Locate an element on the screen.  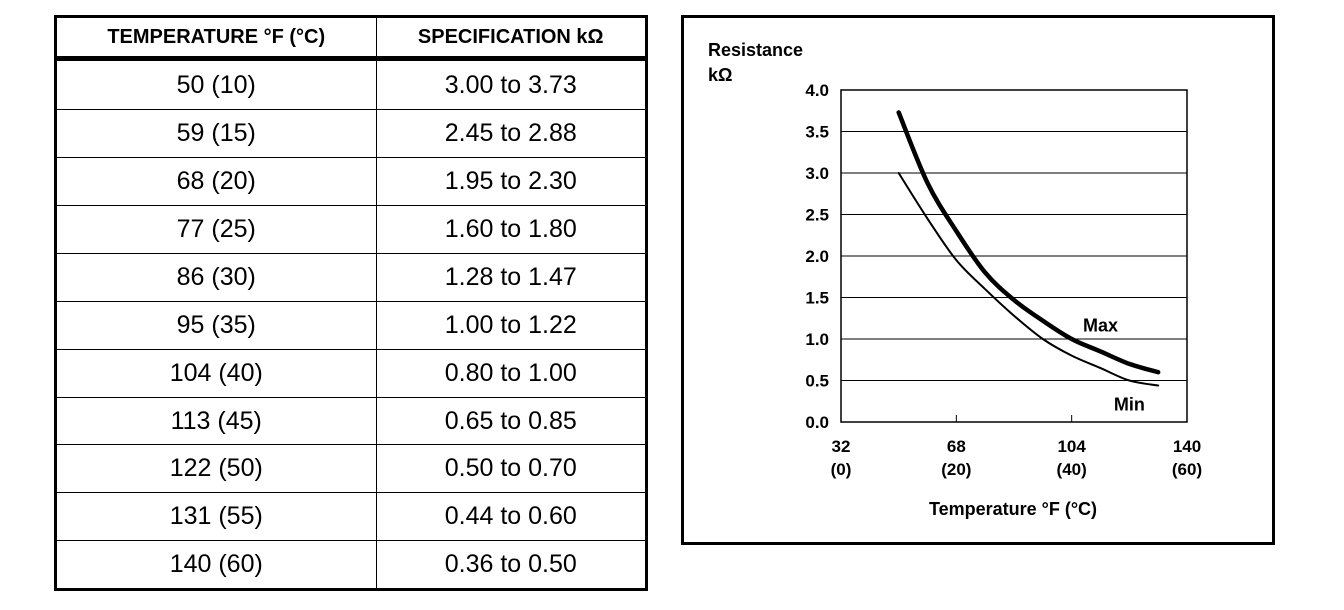
specification-cell: 3.00 to 3.73 is located at coordinates (510, 84).